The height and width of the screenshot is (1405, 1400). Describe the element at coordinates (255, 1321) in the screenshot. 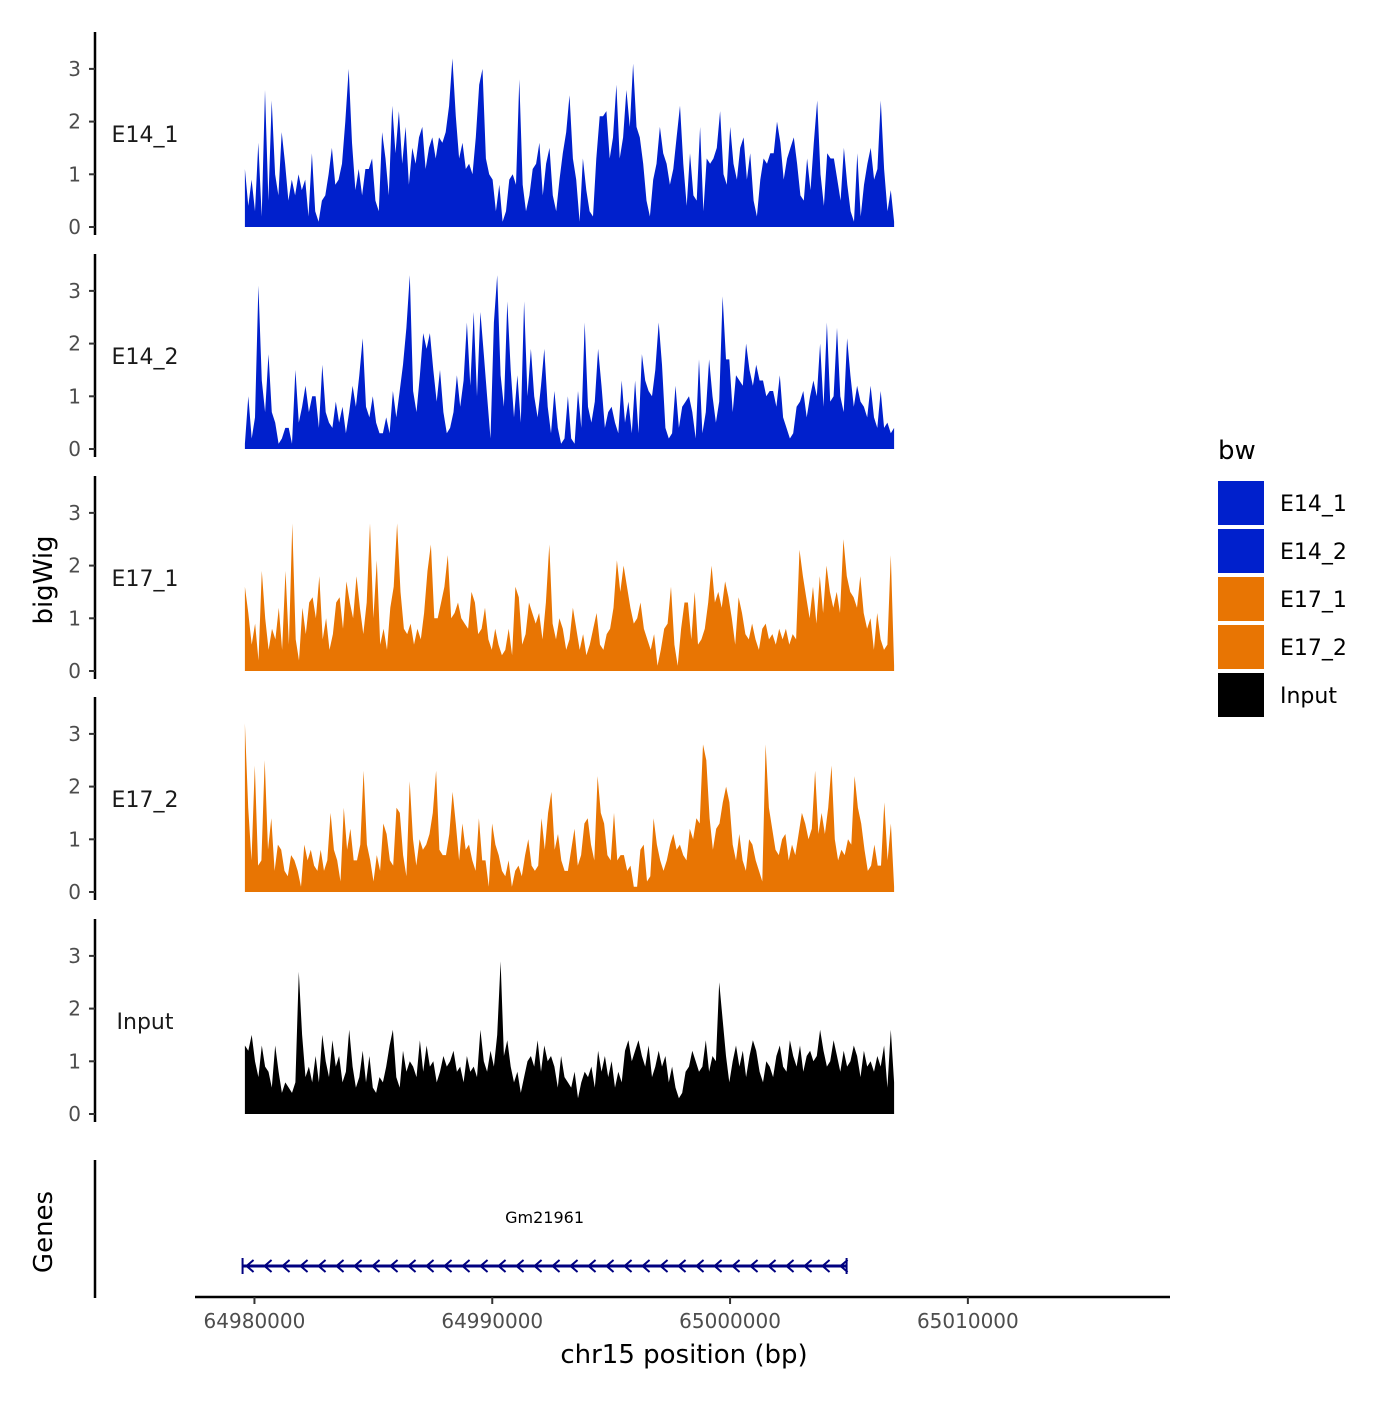

I see `x-tick-label: 64980000` at that location.